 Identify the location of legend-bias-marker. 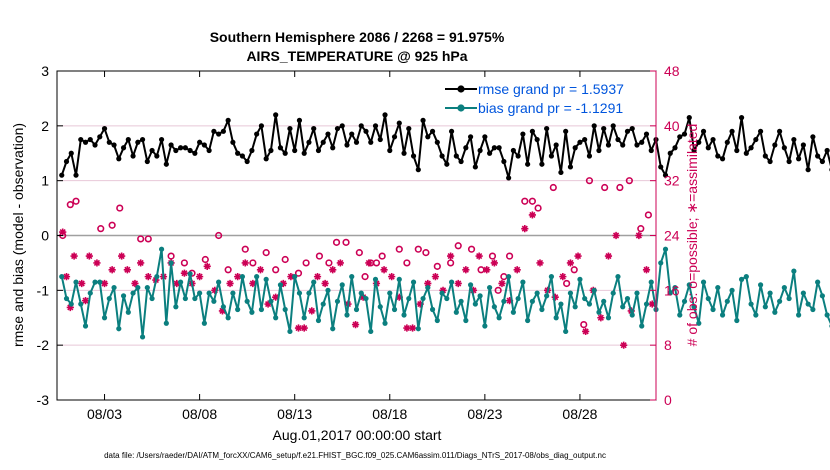
(461, 108).